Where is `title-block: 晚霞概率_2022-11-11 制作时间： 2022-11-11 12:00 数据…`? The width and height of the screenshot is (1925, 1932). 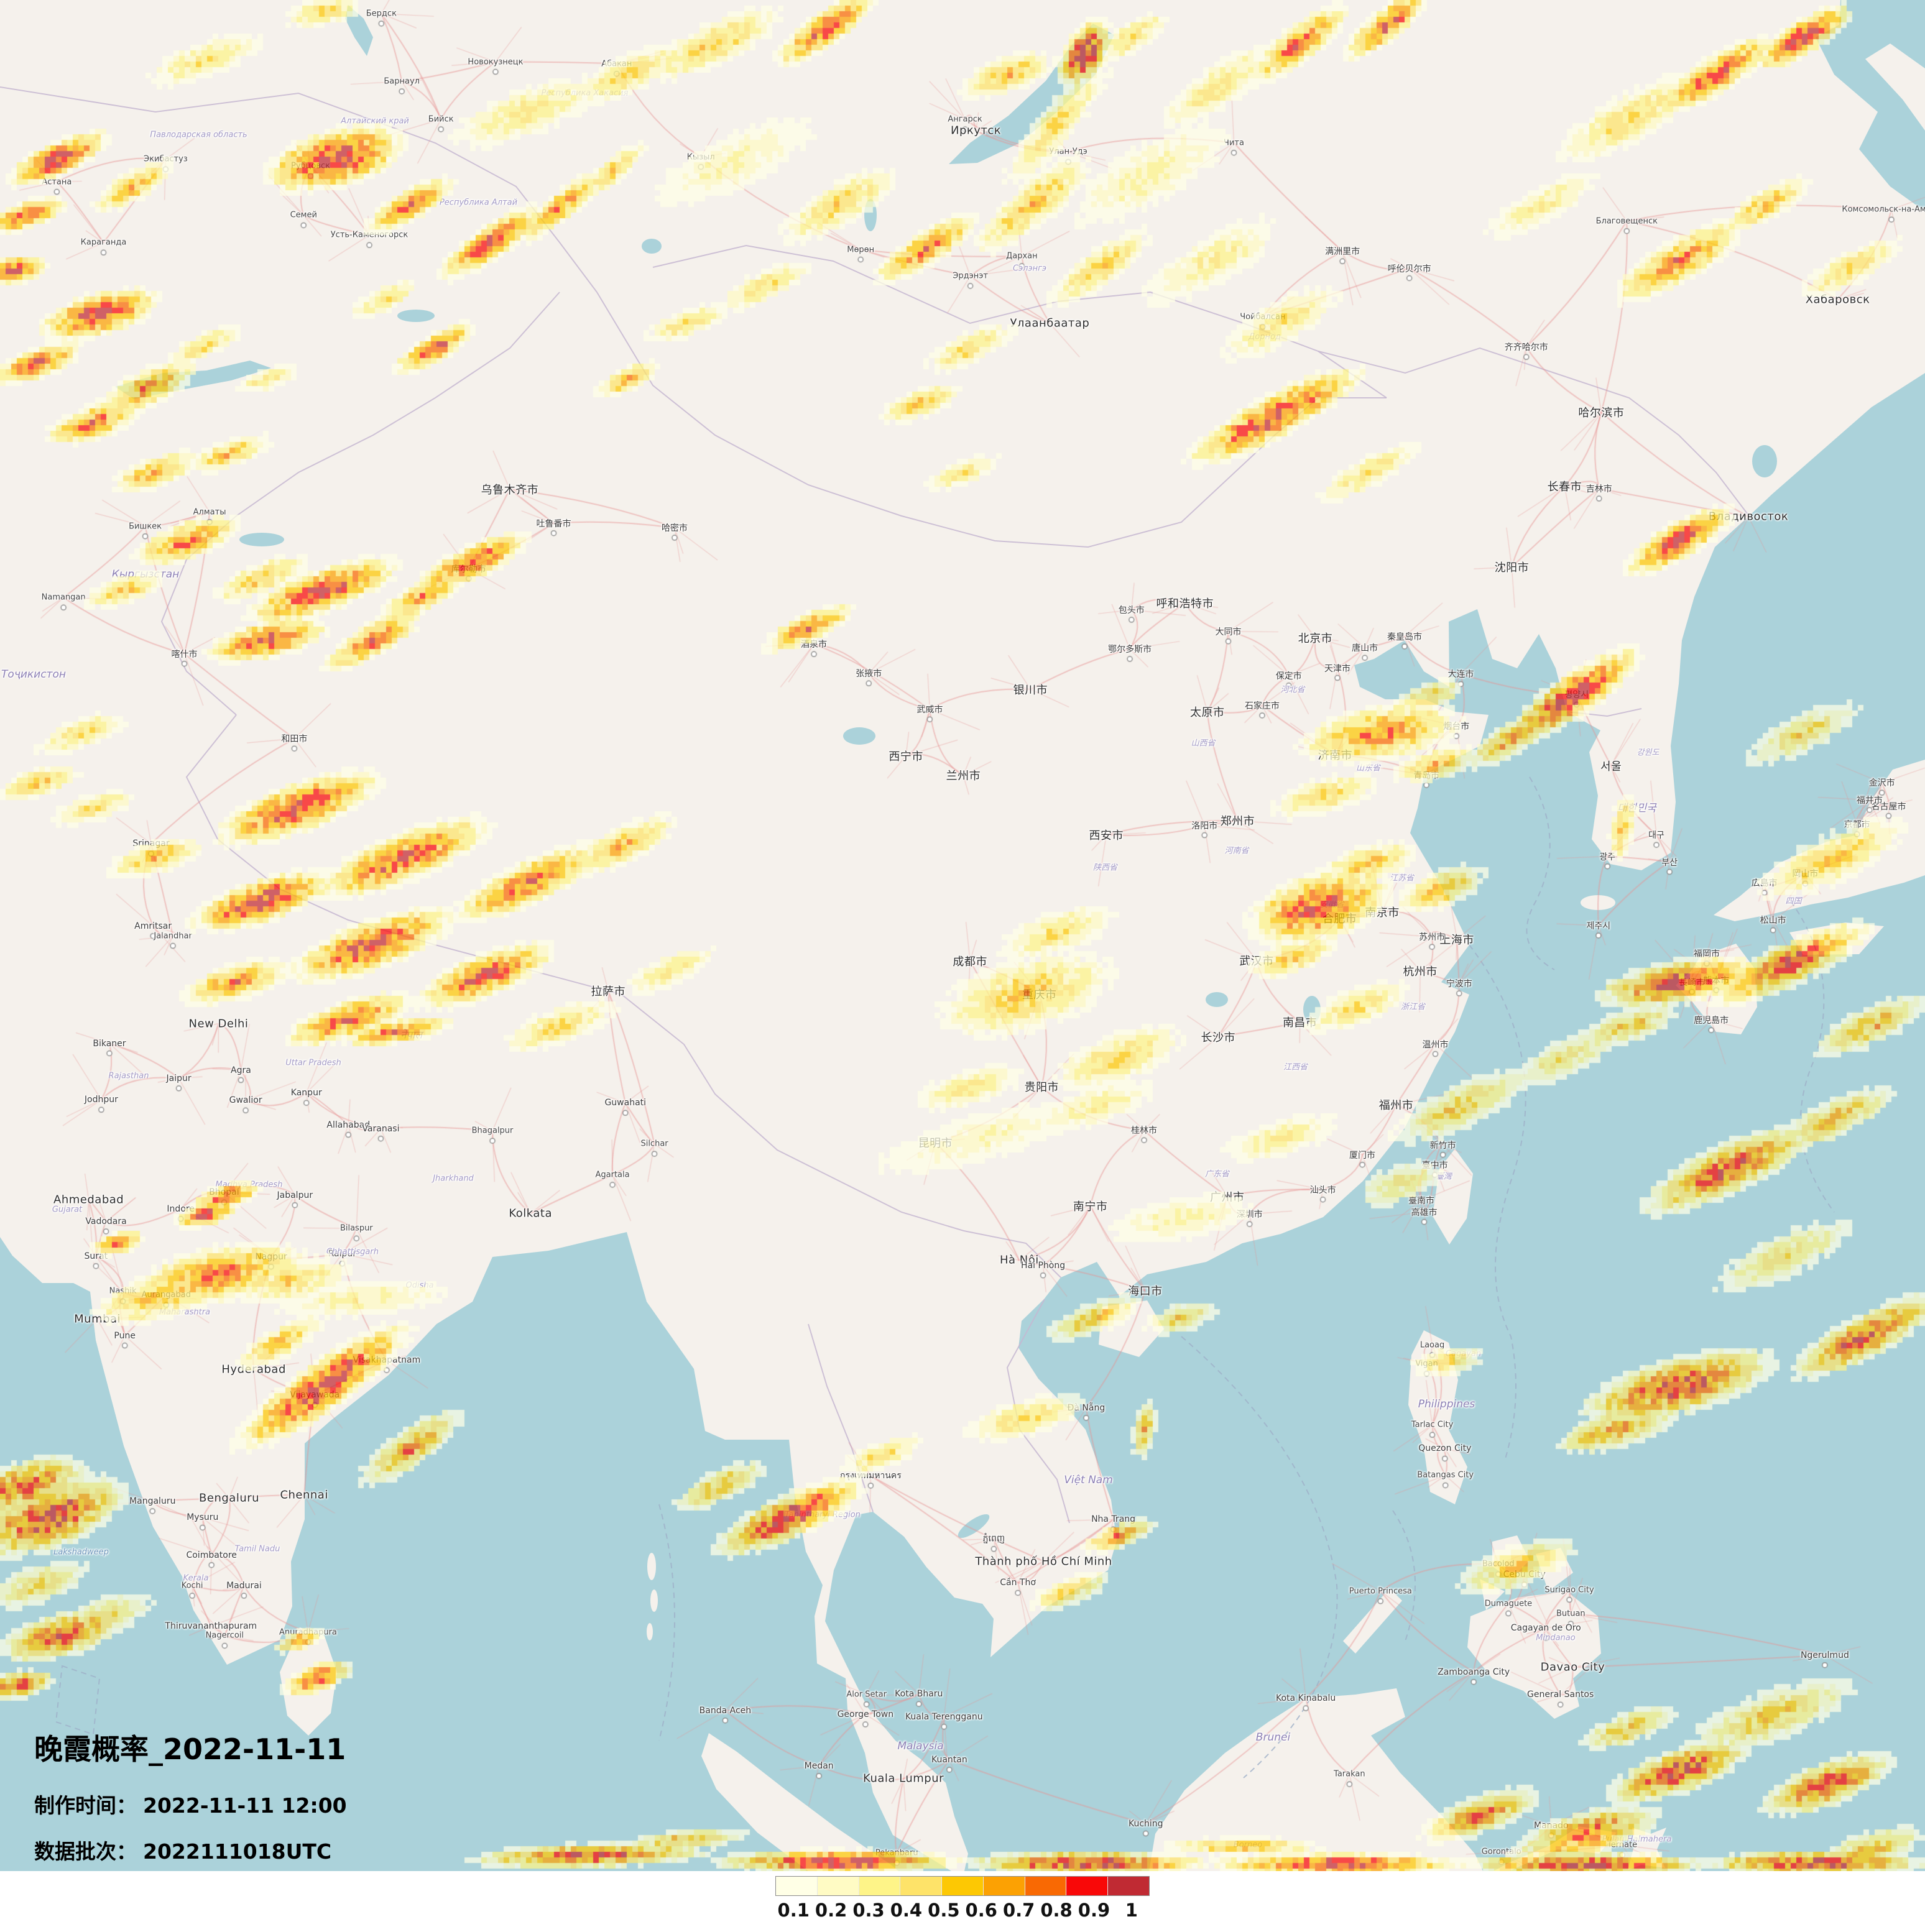 title-block: 晚霞概率_2022-11-11 制作时间： 2022-11-11 12:00 数据… is located at coordinates (190, 1799).